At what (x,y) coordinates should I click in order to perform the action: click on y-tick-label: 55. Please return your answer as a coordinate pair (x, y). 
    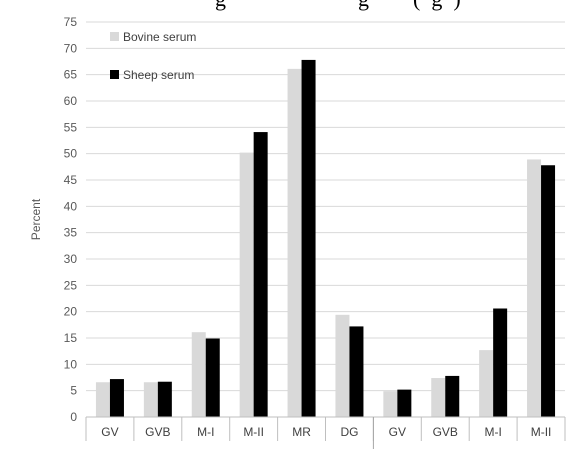
    Looking at the image, I should click on (71, 127).